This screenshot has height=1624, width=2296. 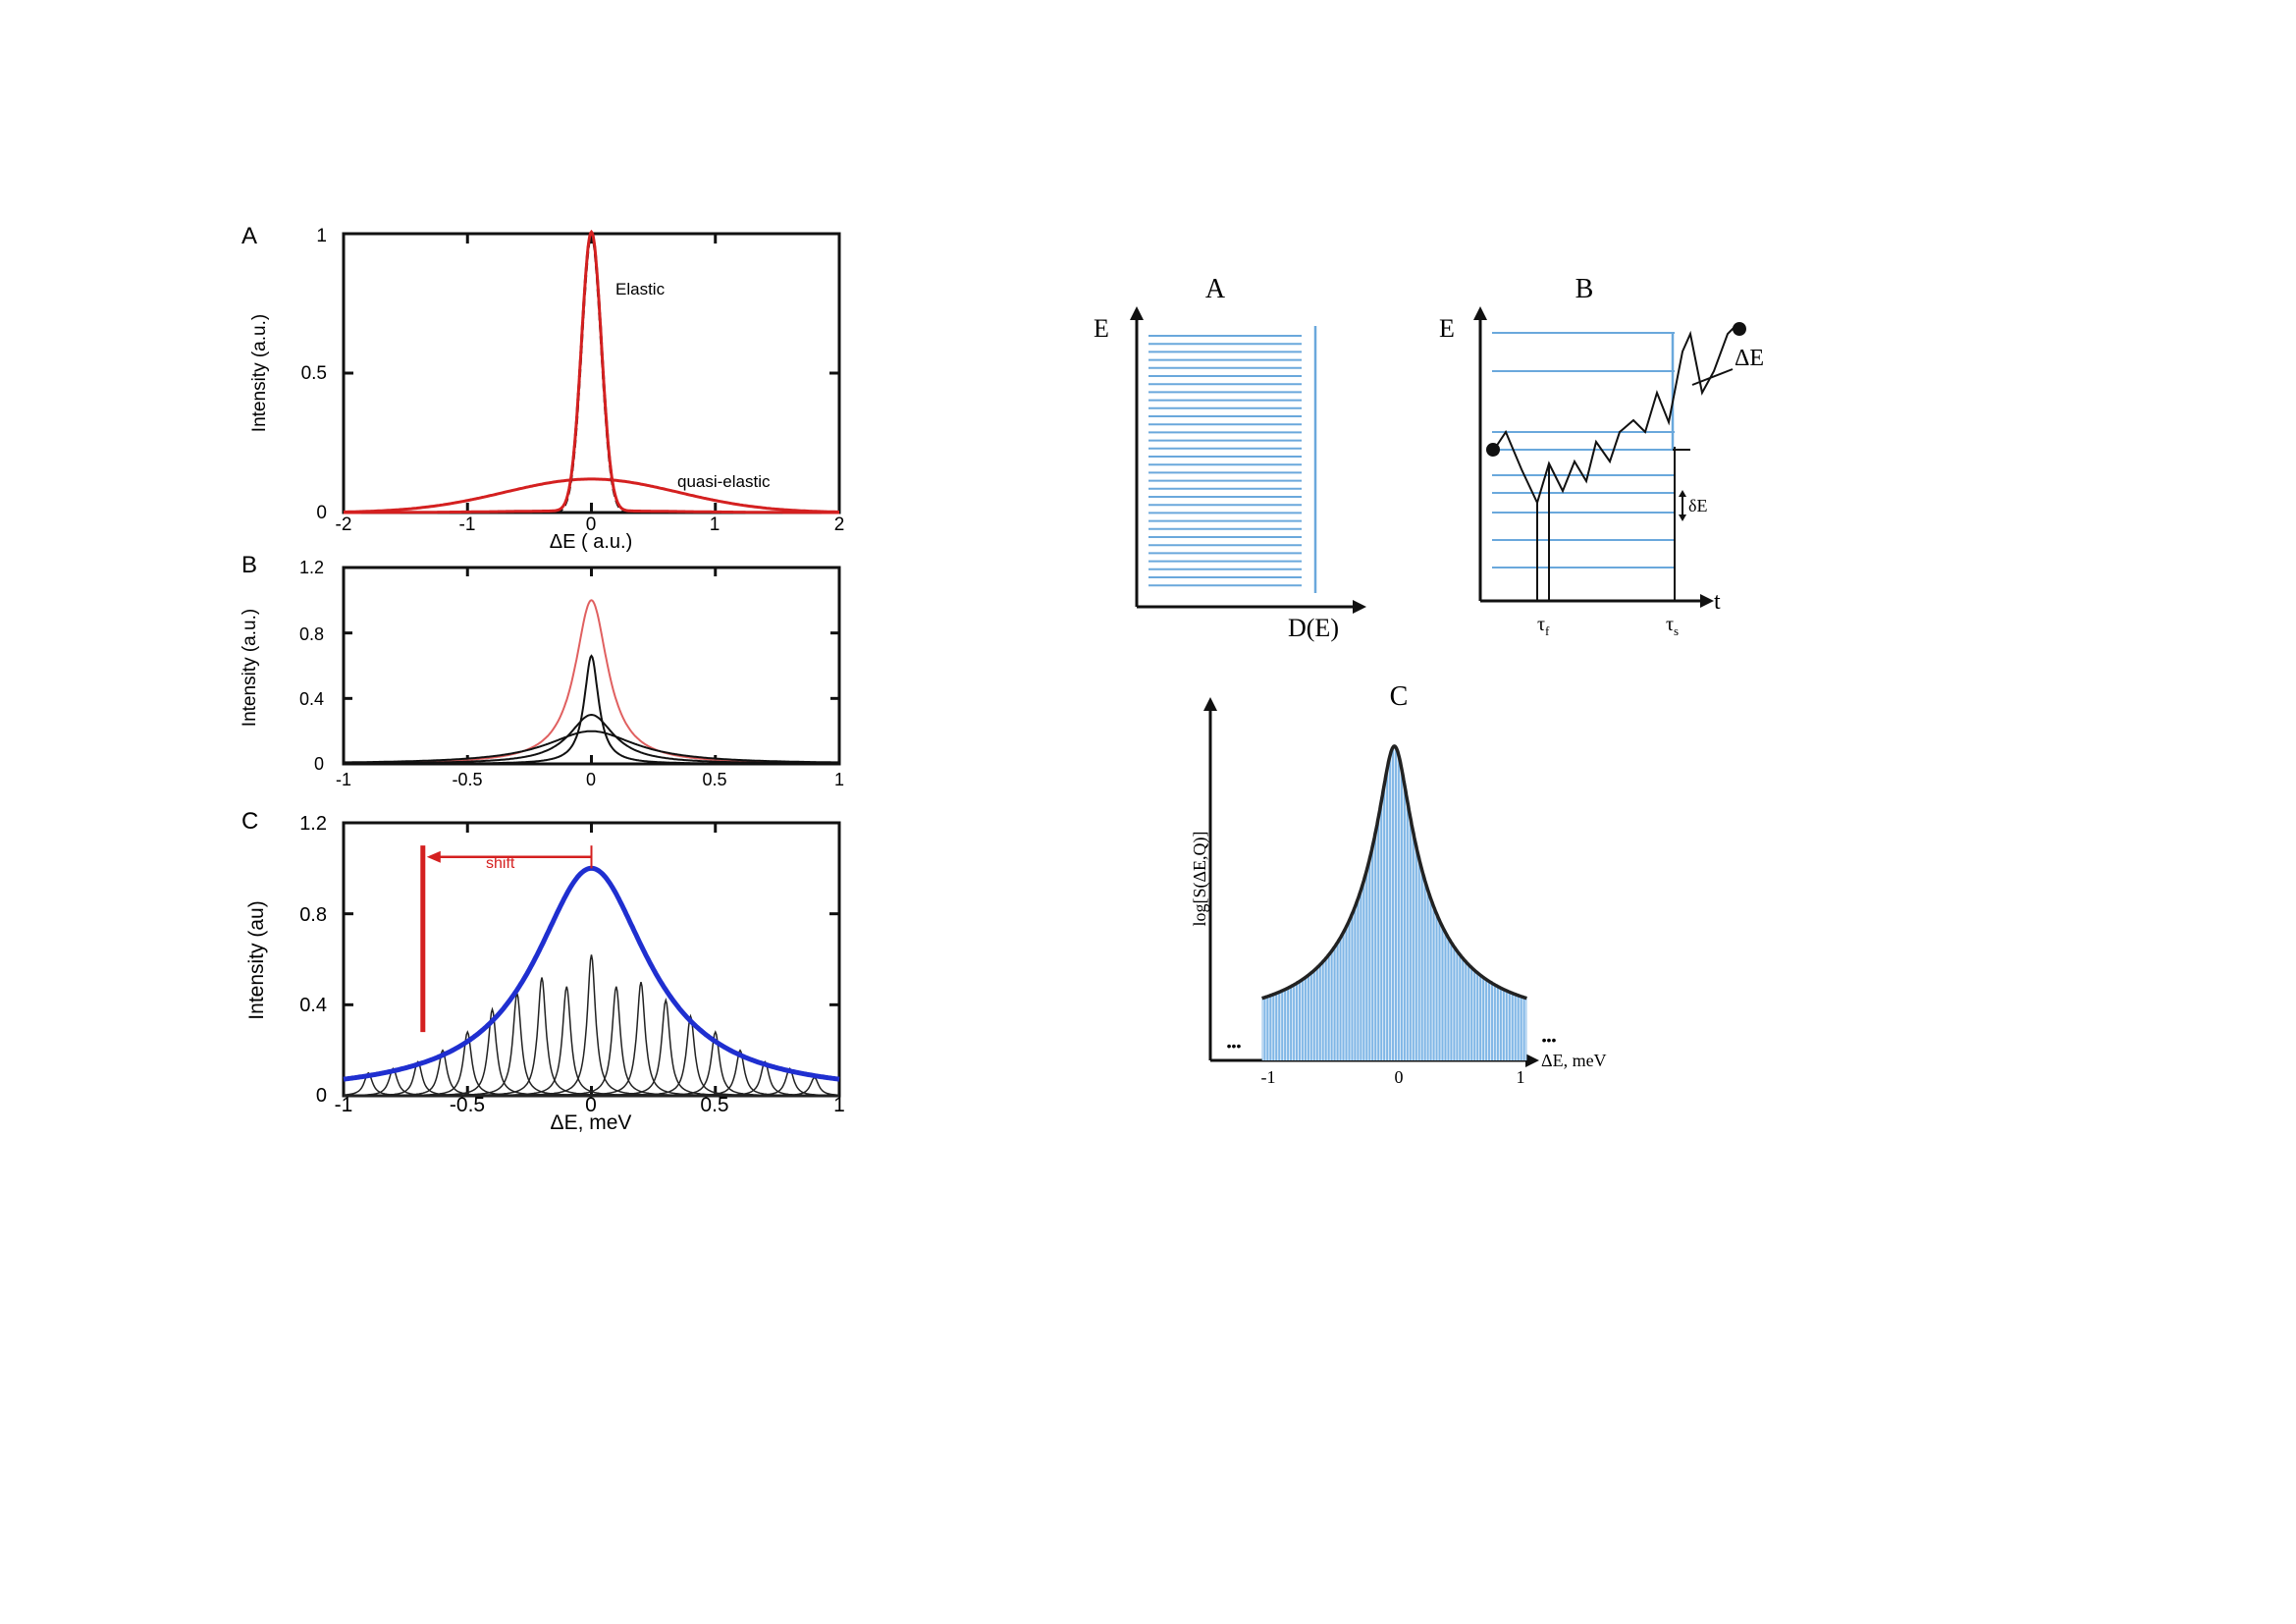 I want to click on panel-b-ytick-label: 0.8, so click(x=311, y=634).